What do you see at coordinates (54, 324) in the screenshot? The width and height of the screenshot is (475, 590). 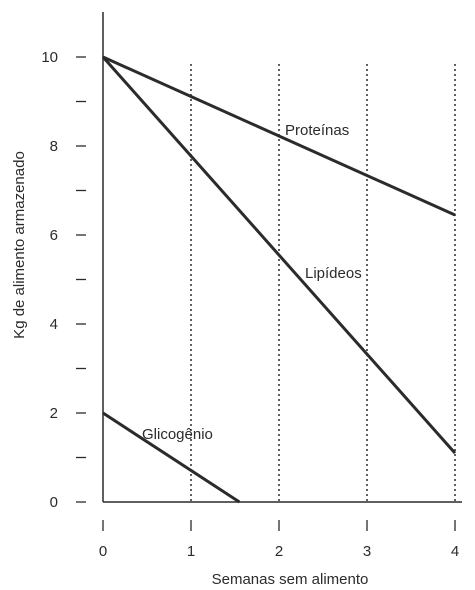 I see `y-tick-label: 4` at bounding box center [54, 324].